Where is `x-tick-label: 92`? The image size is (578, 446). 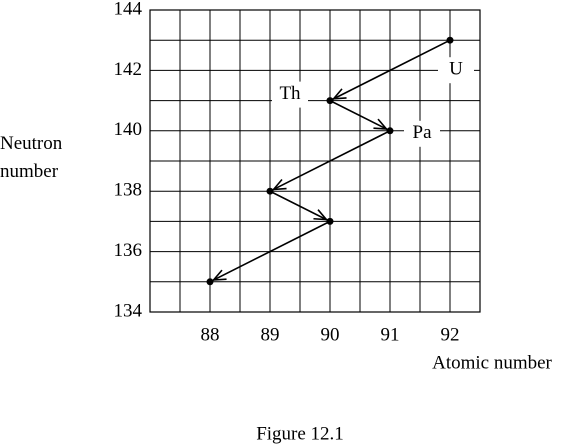
x-tick-label: 92 is located at coordinates (450, 334).